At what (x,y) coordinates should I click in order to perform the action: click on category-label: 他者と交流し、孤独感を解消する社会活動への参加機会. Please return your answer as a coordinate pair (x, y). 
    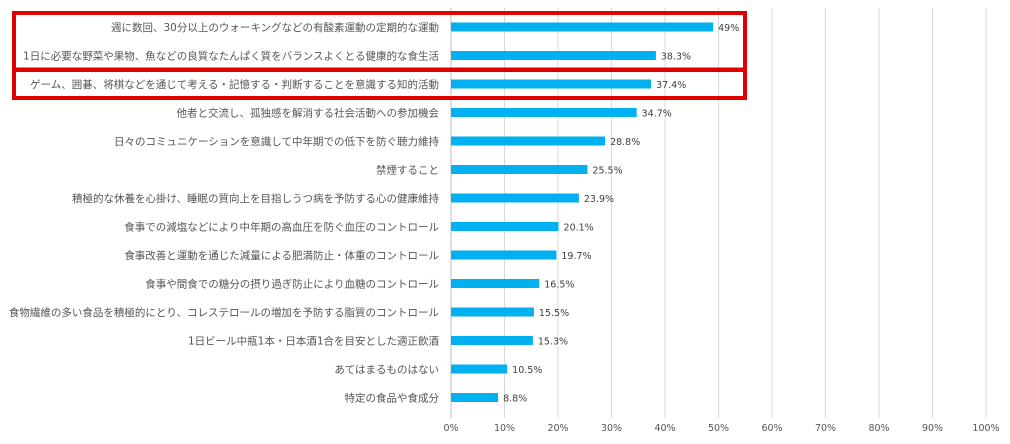
    Looking at the image, I should click on (308, 113).